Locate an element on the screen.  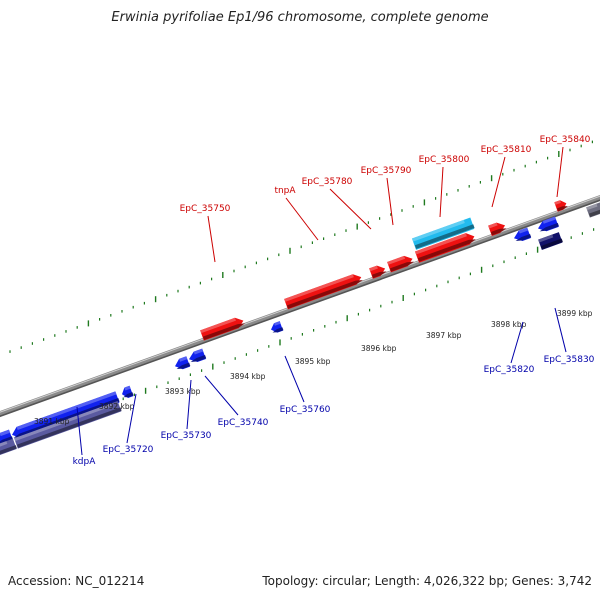
gene-label: EpC_35820 is located at coordinates (509, 370).